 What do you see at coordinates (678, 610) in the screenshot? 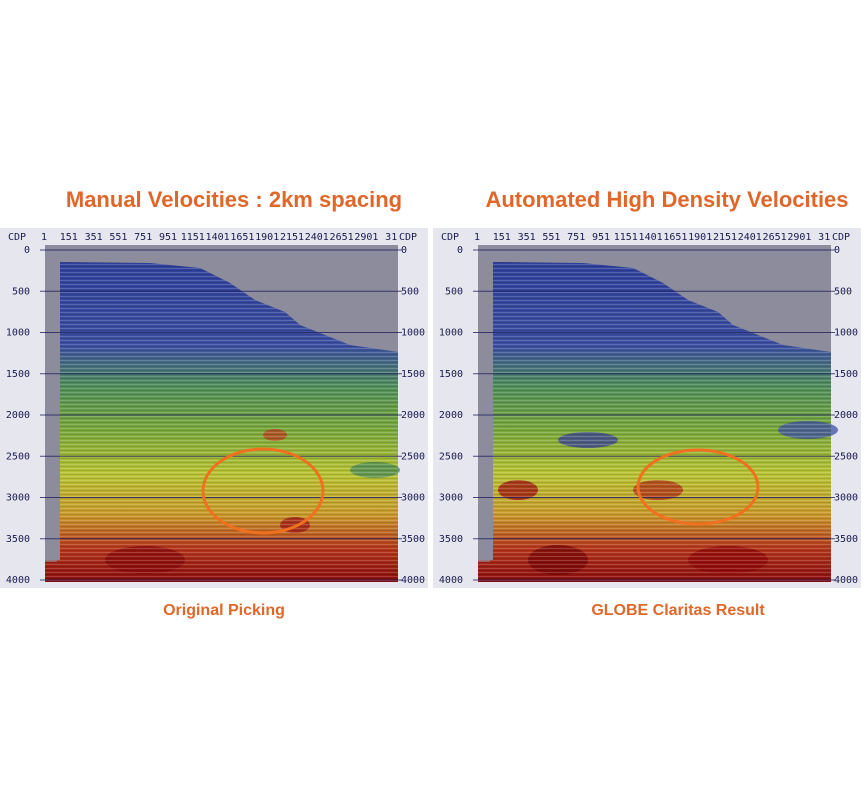
I see `panel-caption: GLOBE Claritas Result` at bounding box center [678, 610].